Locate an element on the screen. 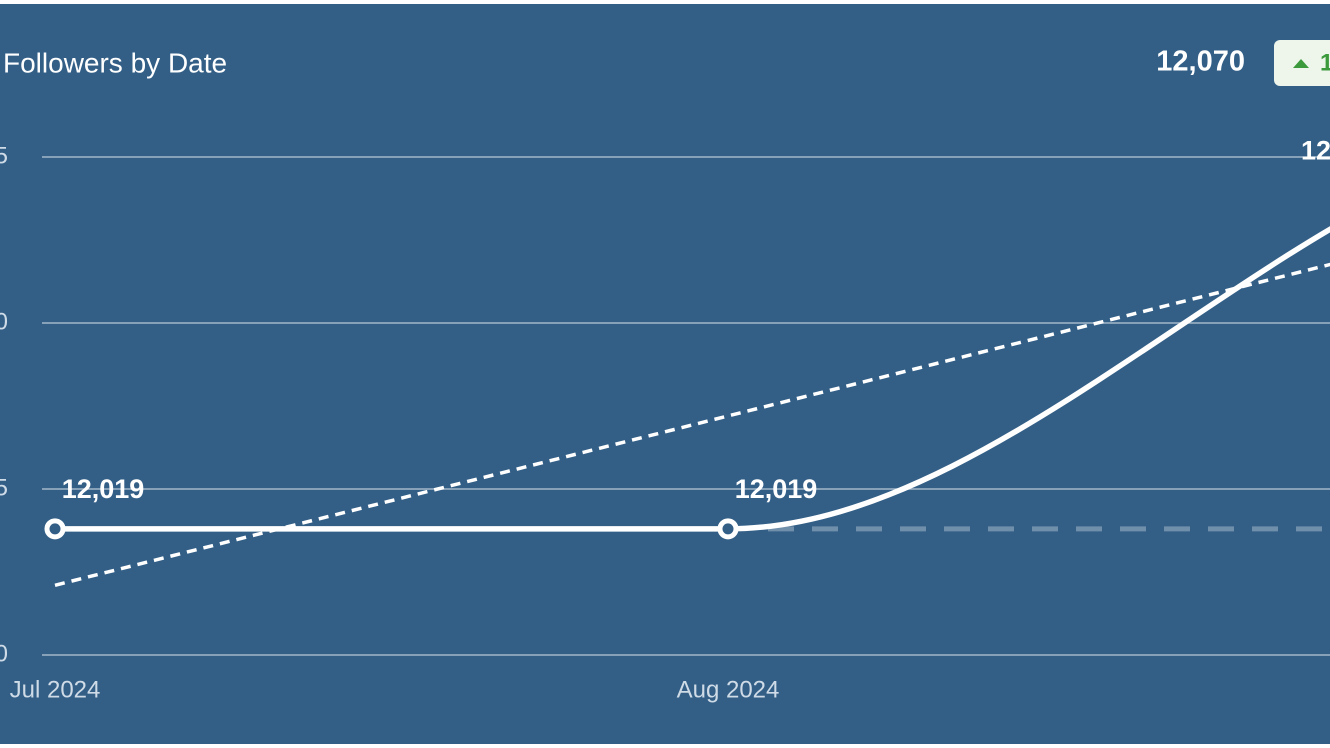 The height and width of the screenshot is (748, 1330). change-text: 1 is located at coordinates (1325, 62).